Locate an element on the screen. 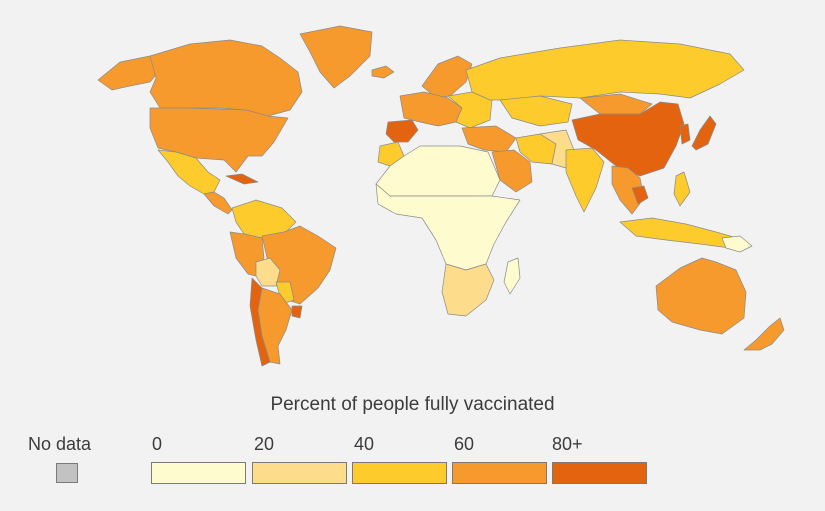  region-korea is located at coordinates (685, 134).